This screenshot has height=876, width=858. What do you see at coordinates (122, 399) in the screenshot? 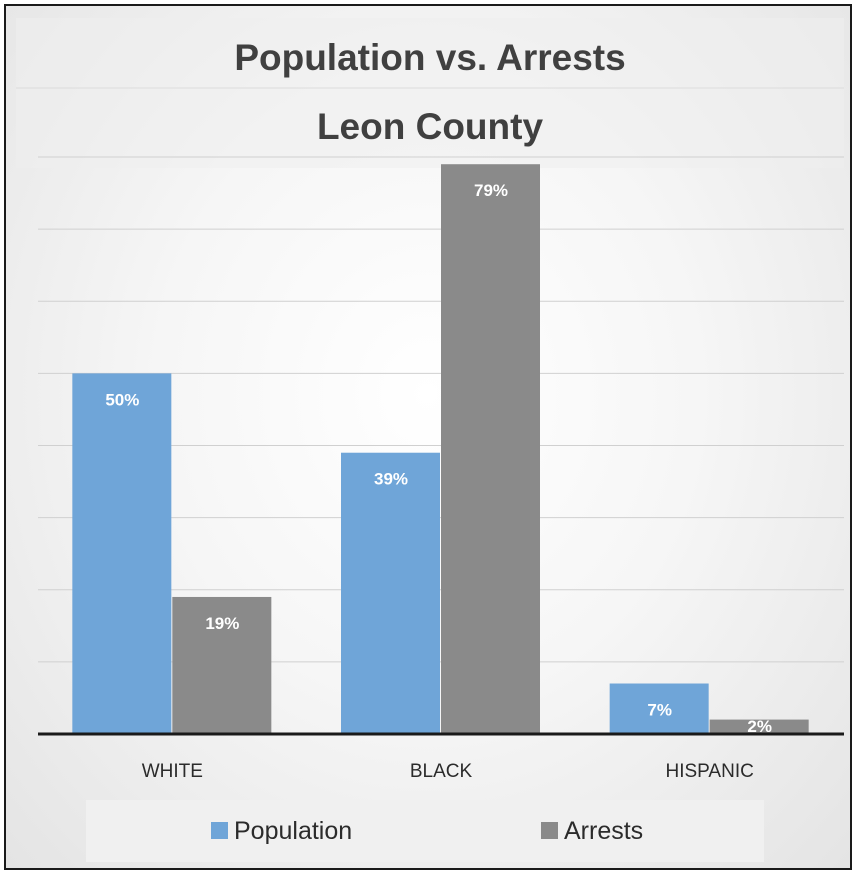
I see `data-label-population-white: 50%` at bounding box center [122, 399].